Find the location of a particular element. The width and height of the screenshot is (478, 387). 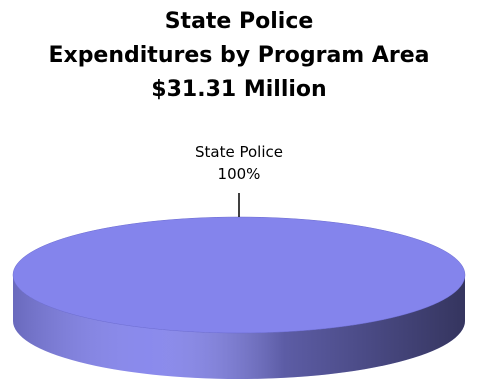

chart-title: State Police is located at coordinates (239, 21).